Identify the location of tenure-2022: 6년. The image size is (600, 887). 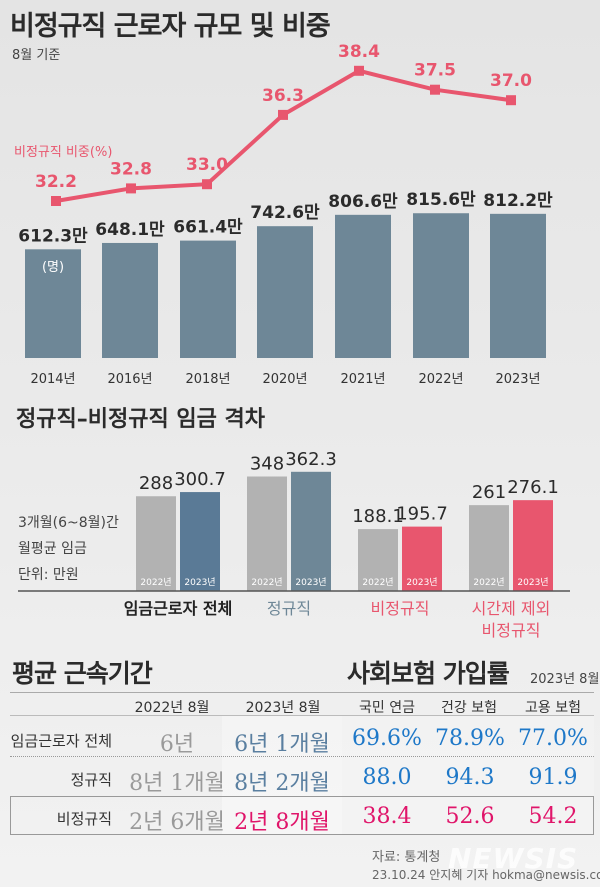
(177, 744).